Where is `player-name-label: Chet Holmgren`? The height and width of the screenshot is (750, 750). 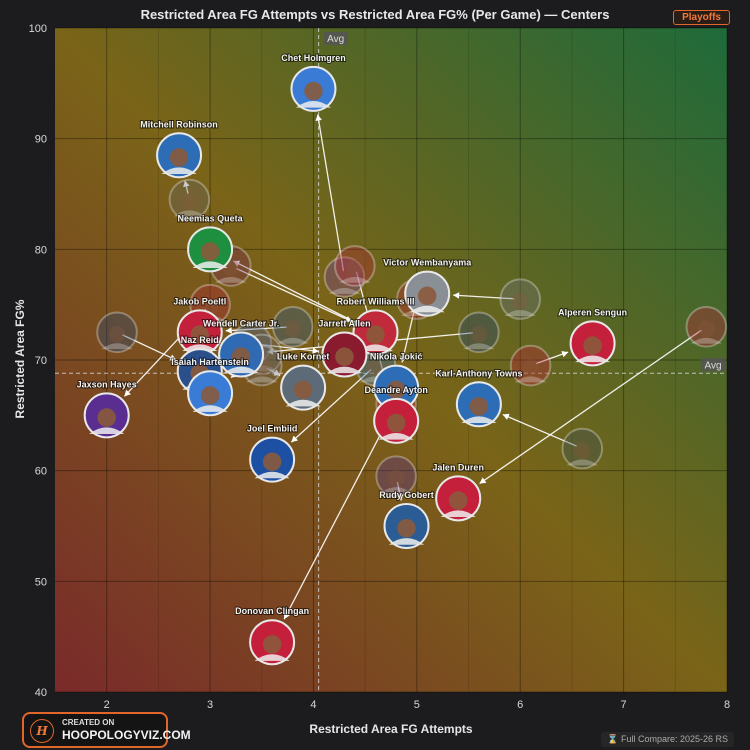 player-name-label: Chet Holmgren is located at coordinates (313, 58).